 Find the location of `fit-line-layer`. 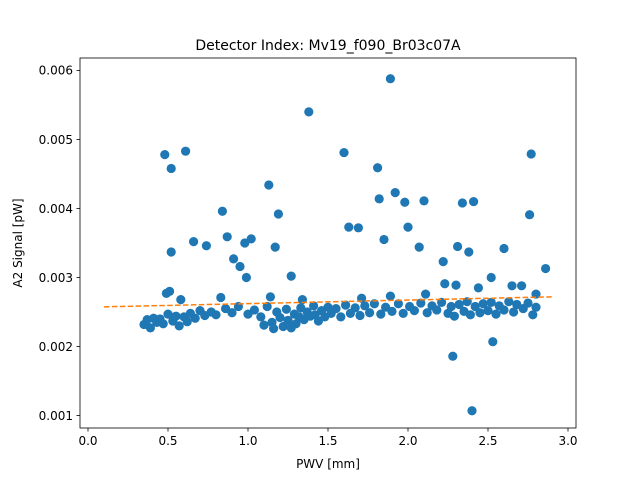

fit-line-layer is located at coordinates (328, 302).